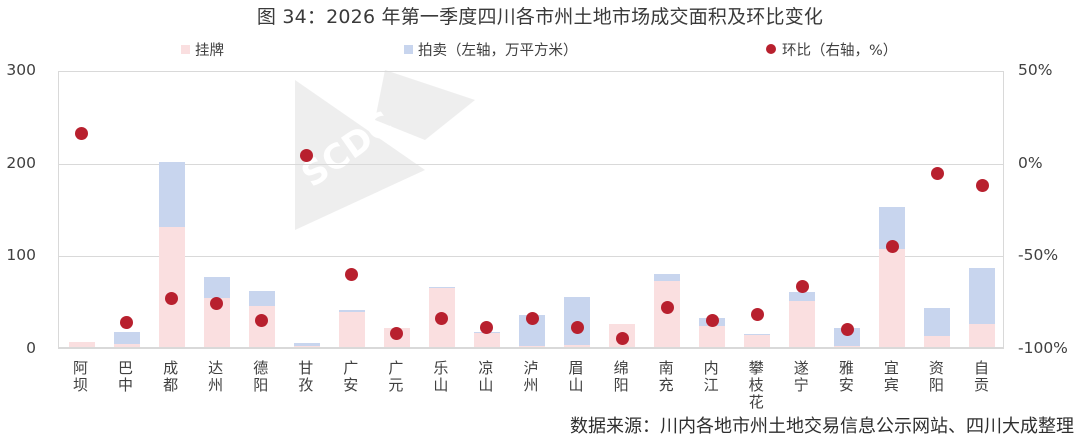  Describe the element at coordinates (1030, 163) in the screenshot. I see `right-axis-tick: 0%` at that location.